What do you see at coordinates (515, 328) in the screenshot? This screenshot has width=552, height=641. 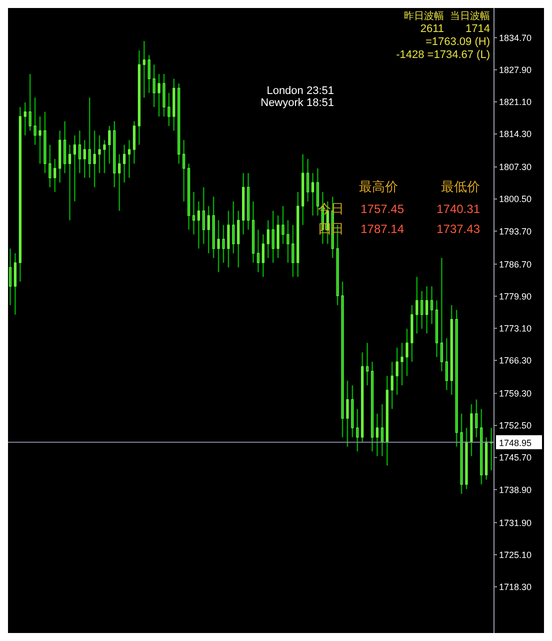 I see `y-tick-label: 1773.10` at bounding box center [515, 328].